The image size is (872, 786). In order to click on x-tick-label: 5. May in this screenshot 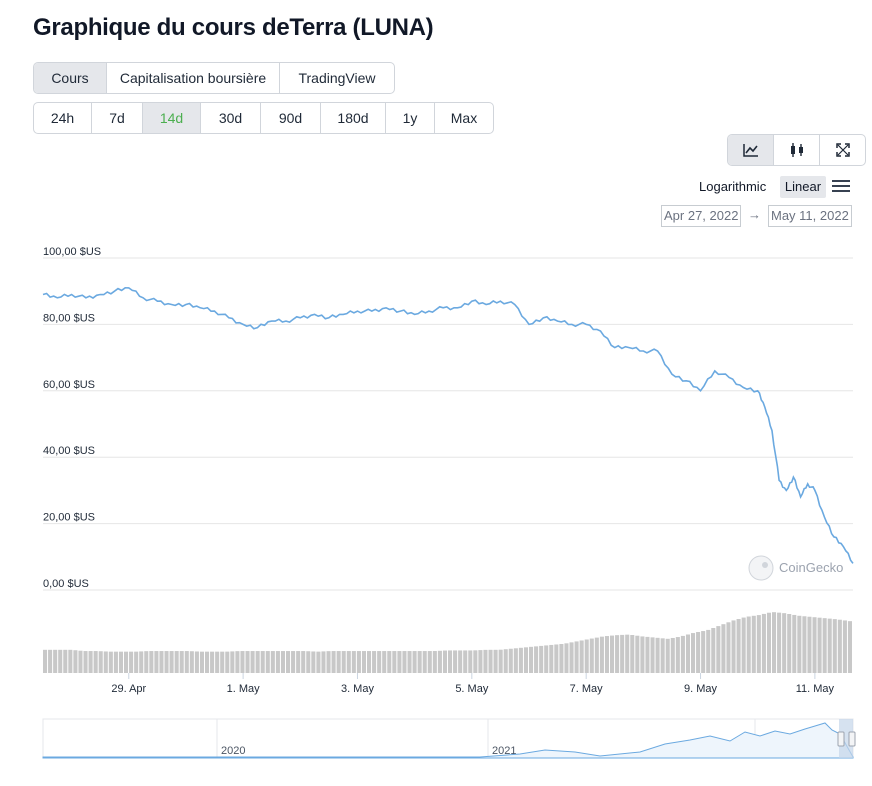, I will do `click(472, 689)`.